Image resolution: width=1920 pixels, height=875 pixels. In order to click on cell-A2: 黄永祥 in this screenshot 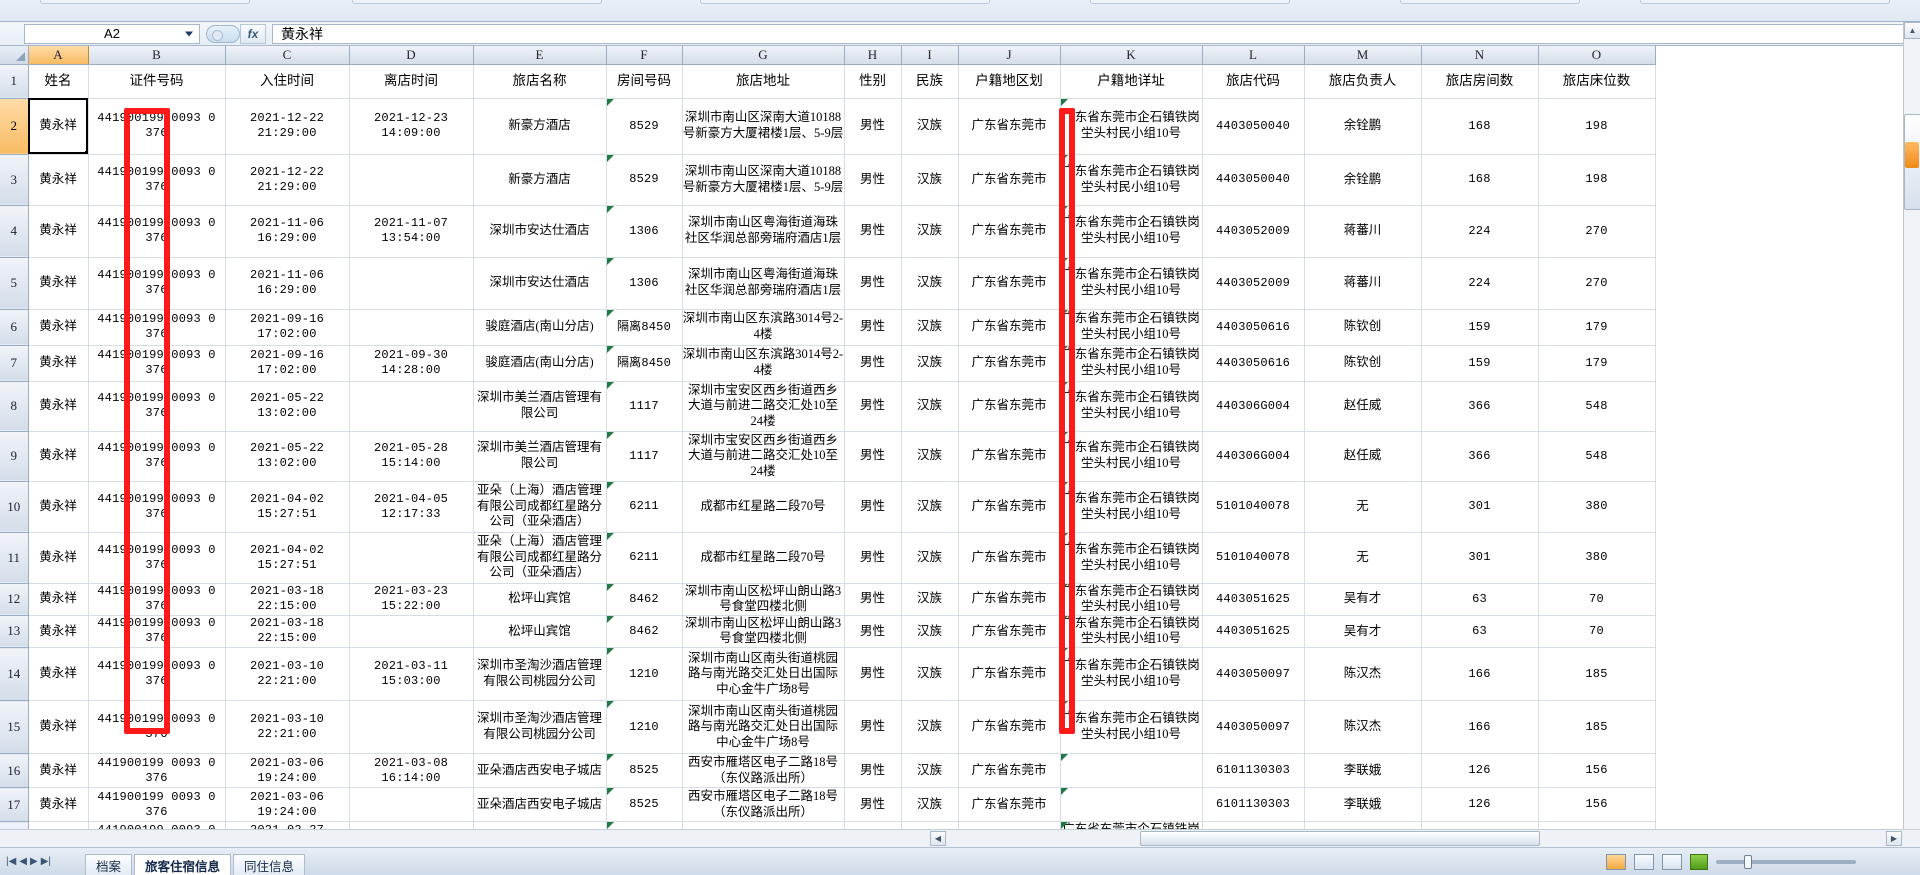, I will do `click(58, 126)`.